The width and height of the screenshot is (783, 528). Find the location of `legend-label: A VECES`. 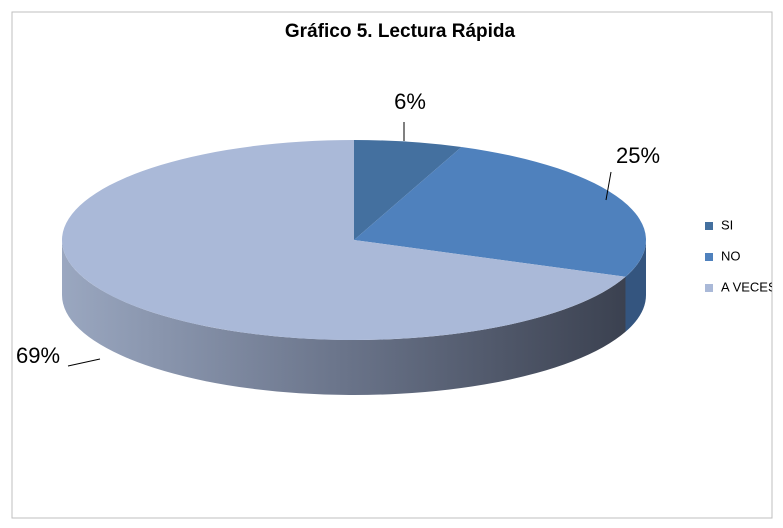

legend-label: A VECES is located at coordinates (749, 286).